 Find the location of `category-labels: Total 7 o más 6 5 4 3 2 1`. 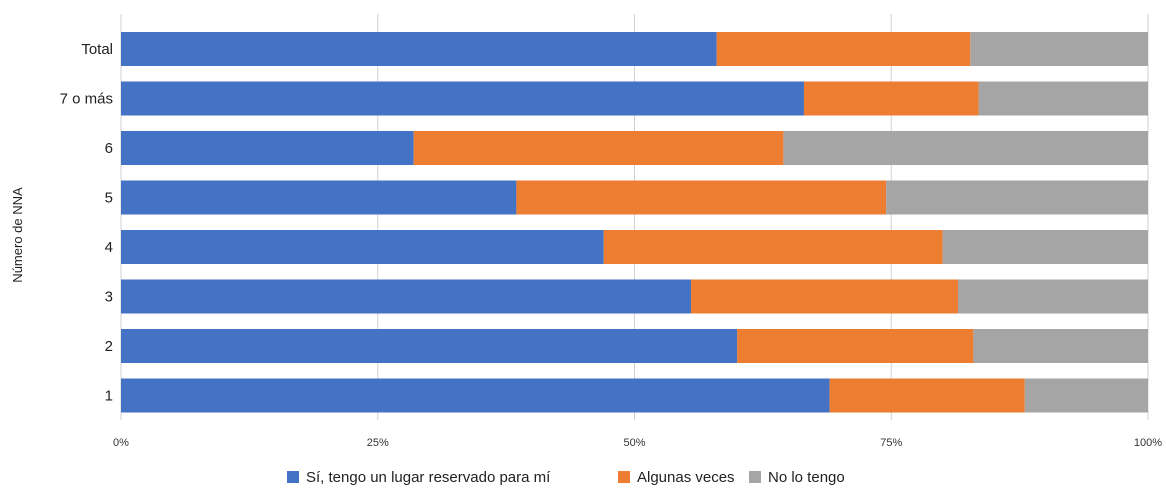

category-labels: Total 7 o más 6 5 4 3 2 1 is located at coordinates (86, 223).